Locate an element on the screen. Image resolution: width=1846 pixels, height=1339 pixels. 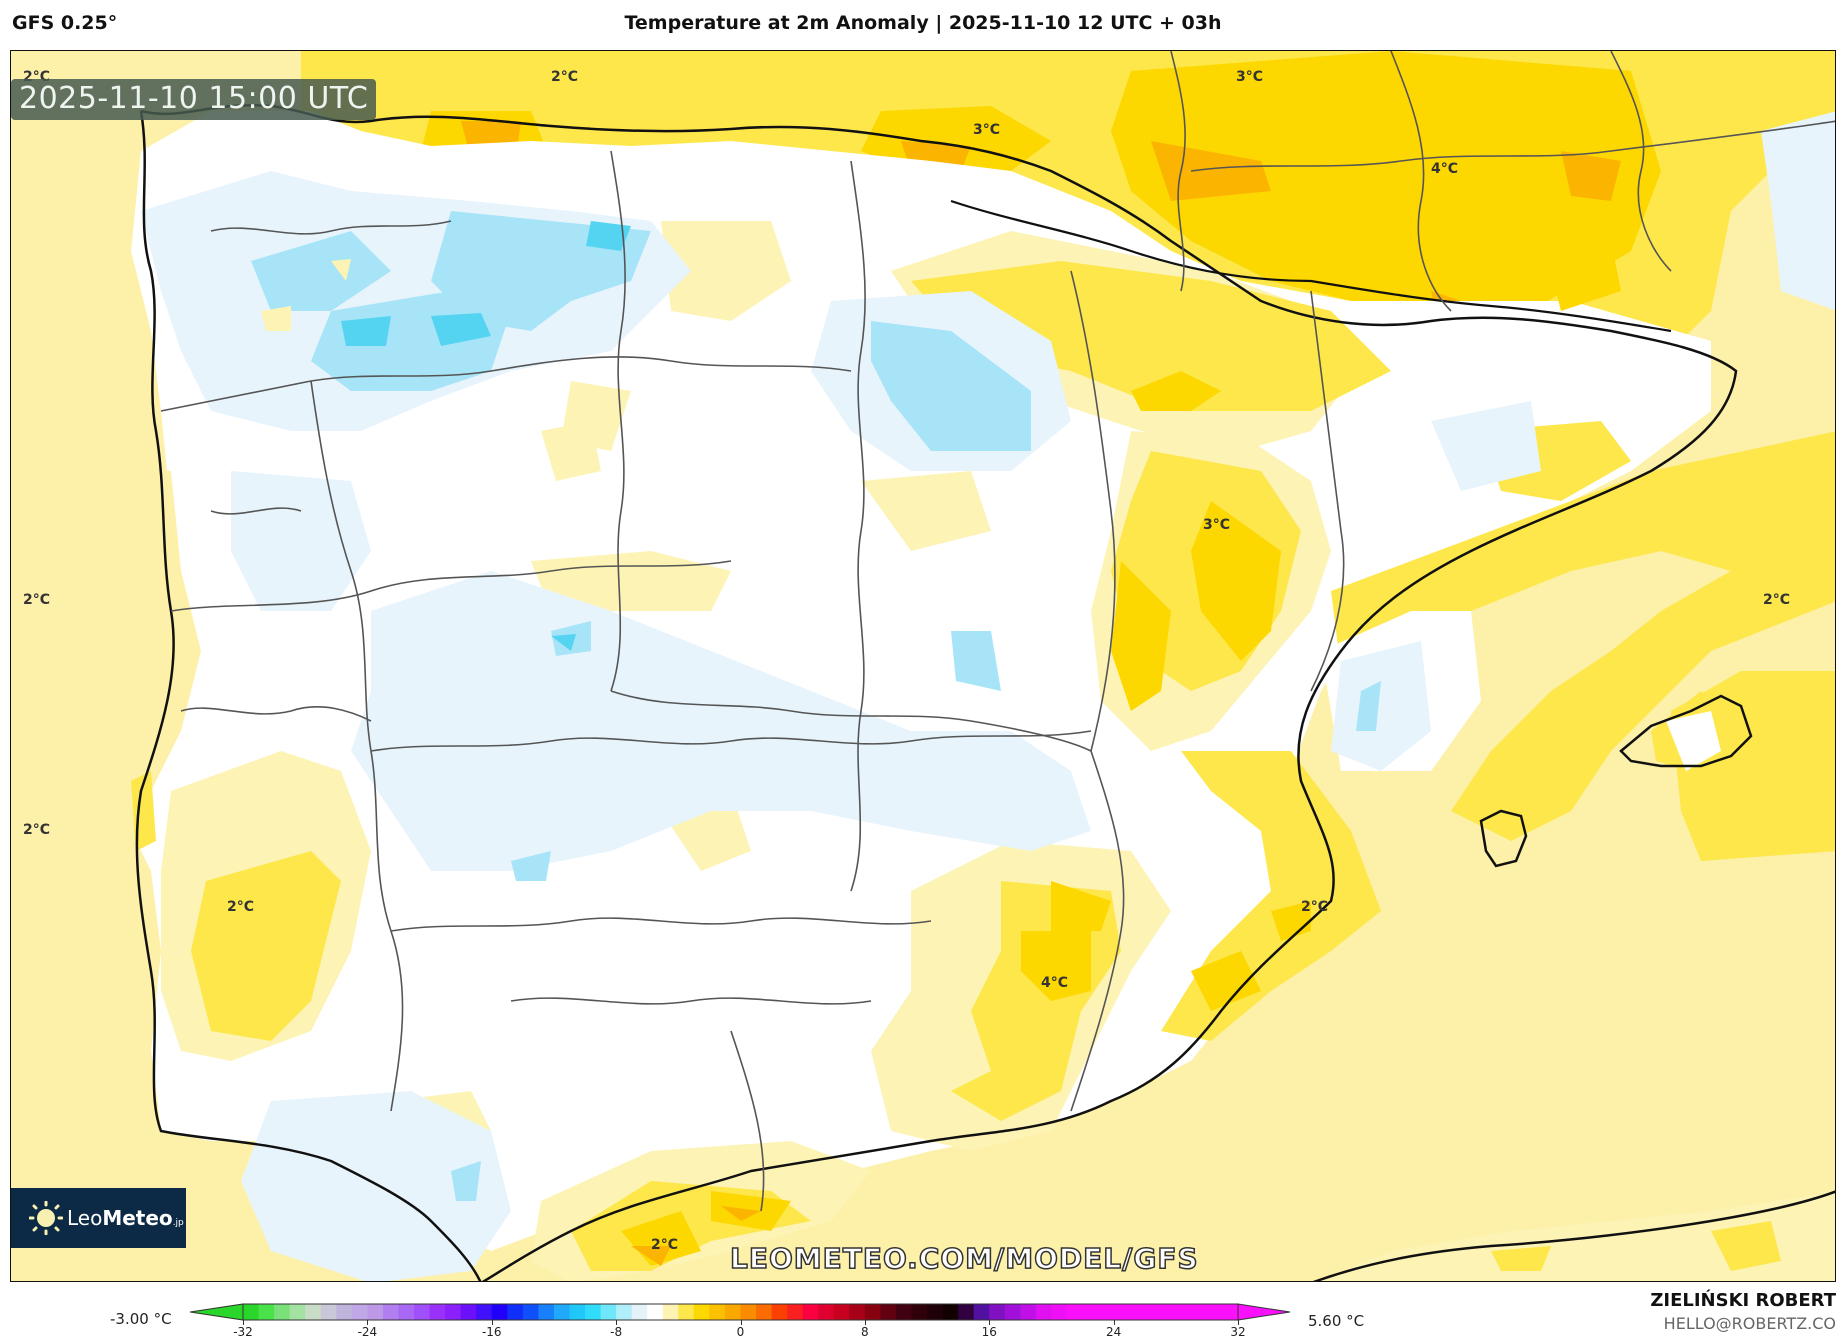
colorbar-tick-label: -16 is located at coordinates (491, 1332).